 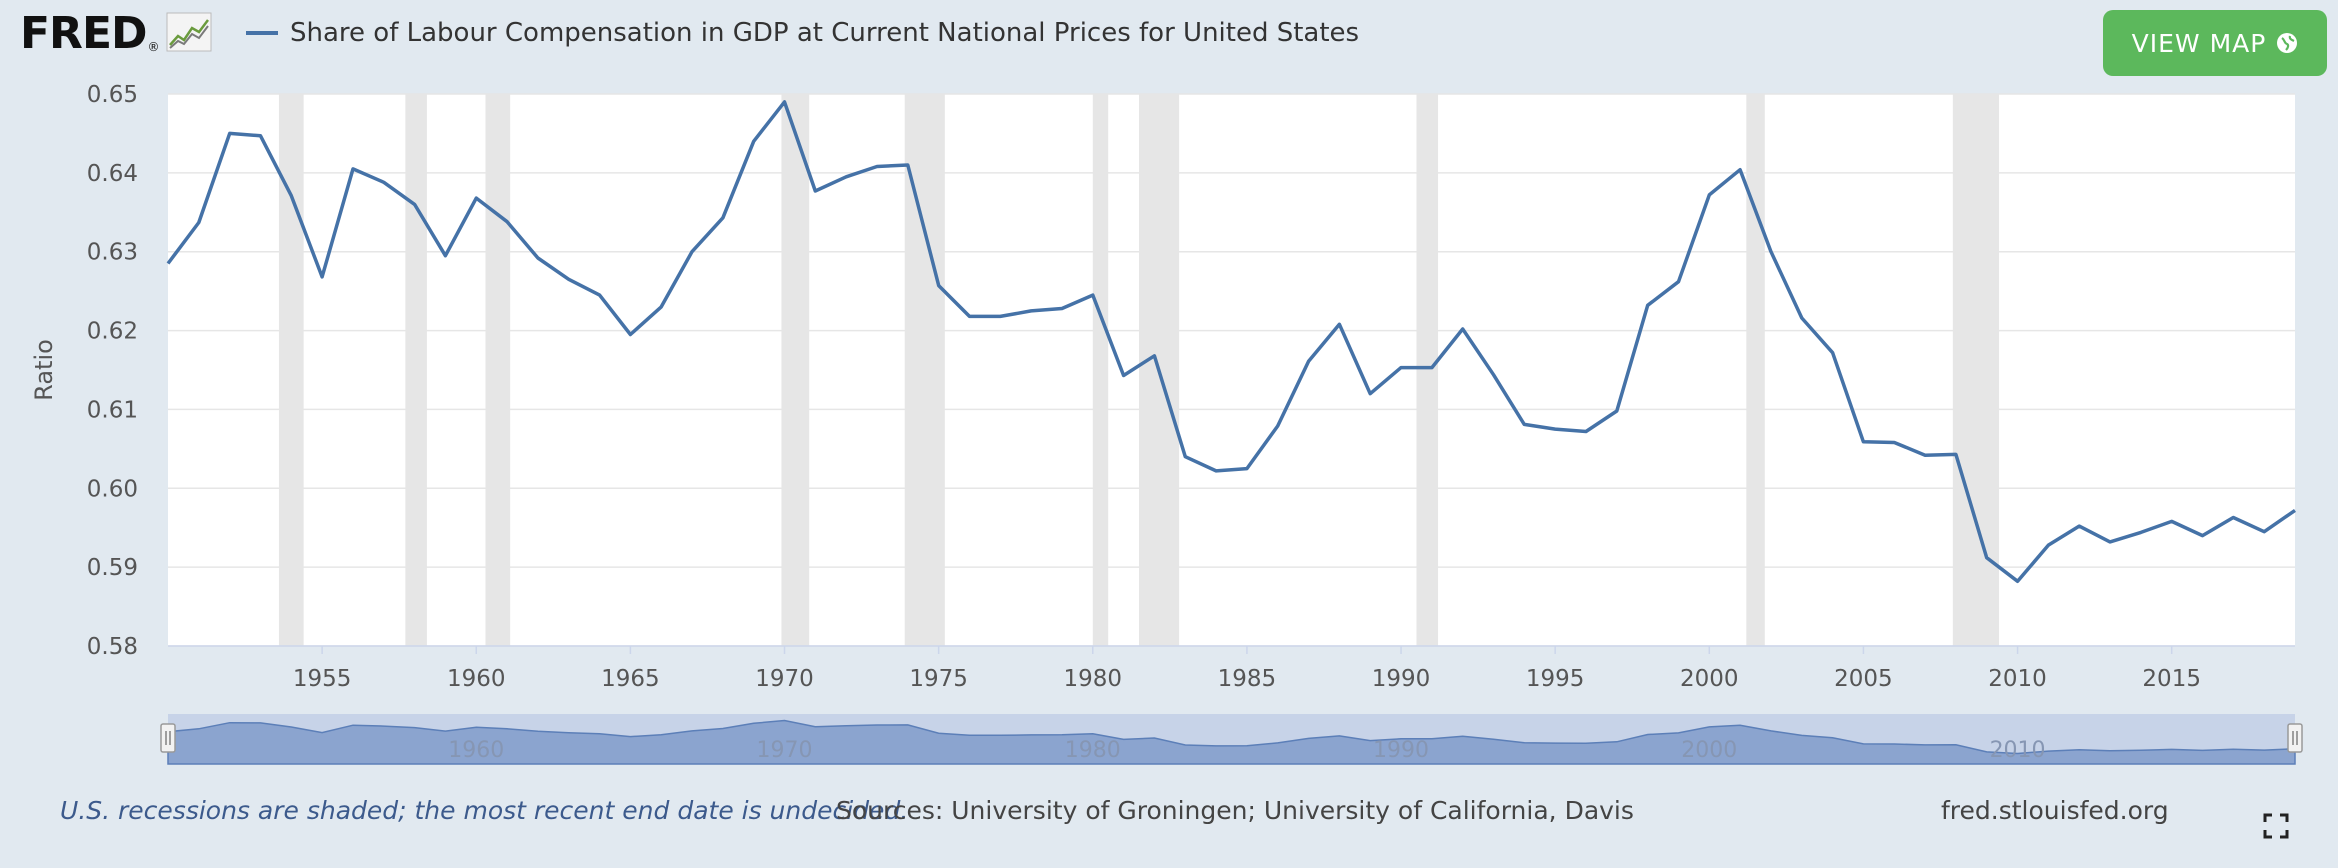 I want to click on y-tick-label: 0.60, so click(x=112, y=489).